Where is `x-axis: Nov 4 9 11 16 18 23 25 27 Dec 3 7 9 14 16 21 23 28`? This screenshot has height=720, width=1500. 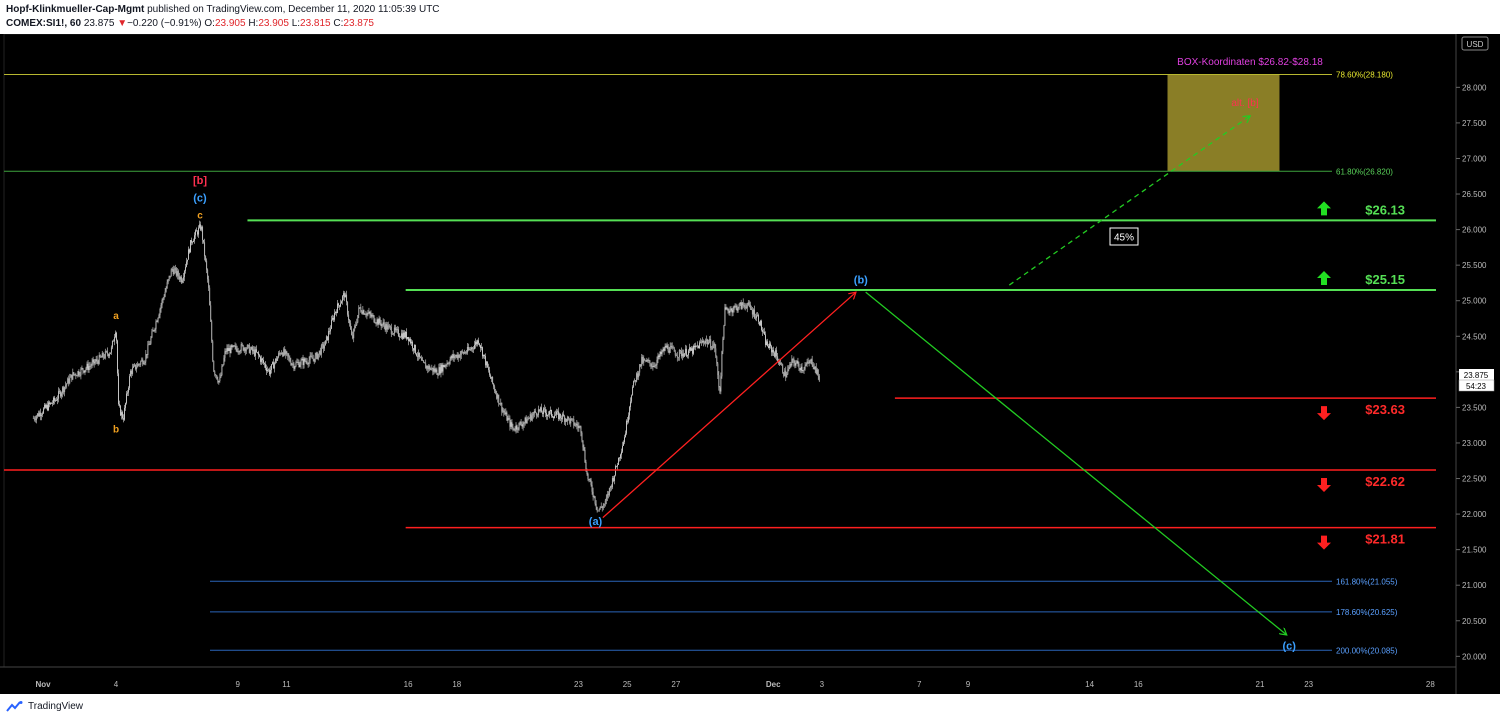 x-axis: Nov 4 9 11 16 18 23 25 27 Dec 3 7 9 14 16 21 23 28 is located at coordinates (728, 677).